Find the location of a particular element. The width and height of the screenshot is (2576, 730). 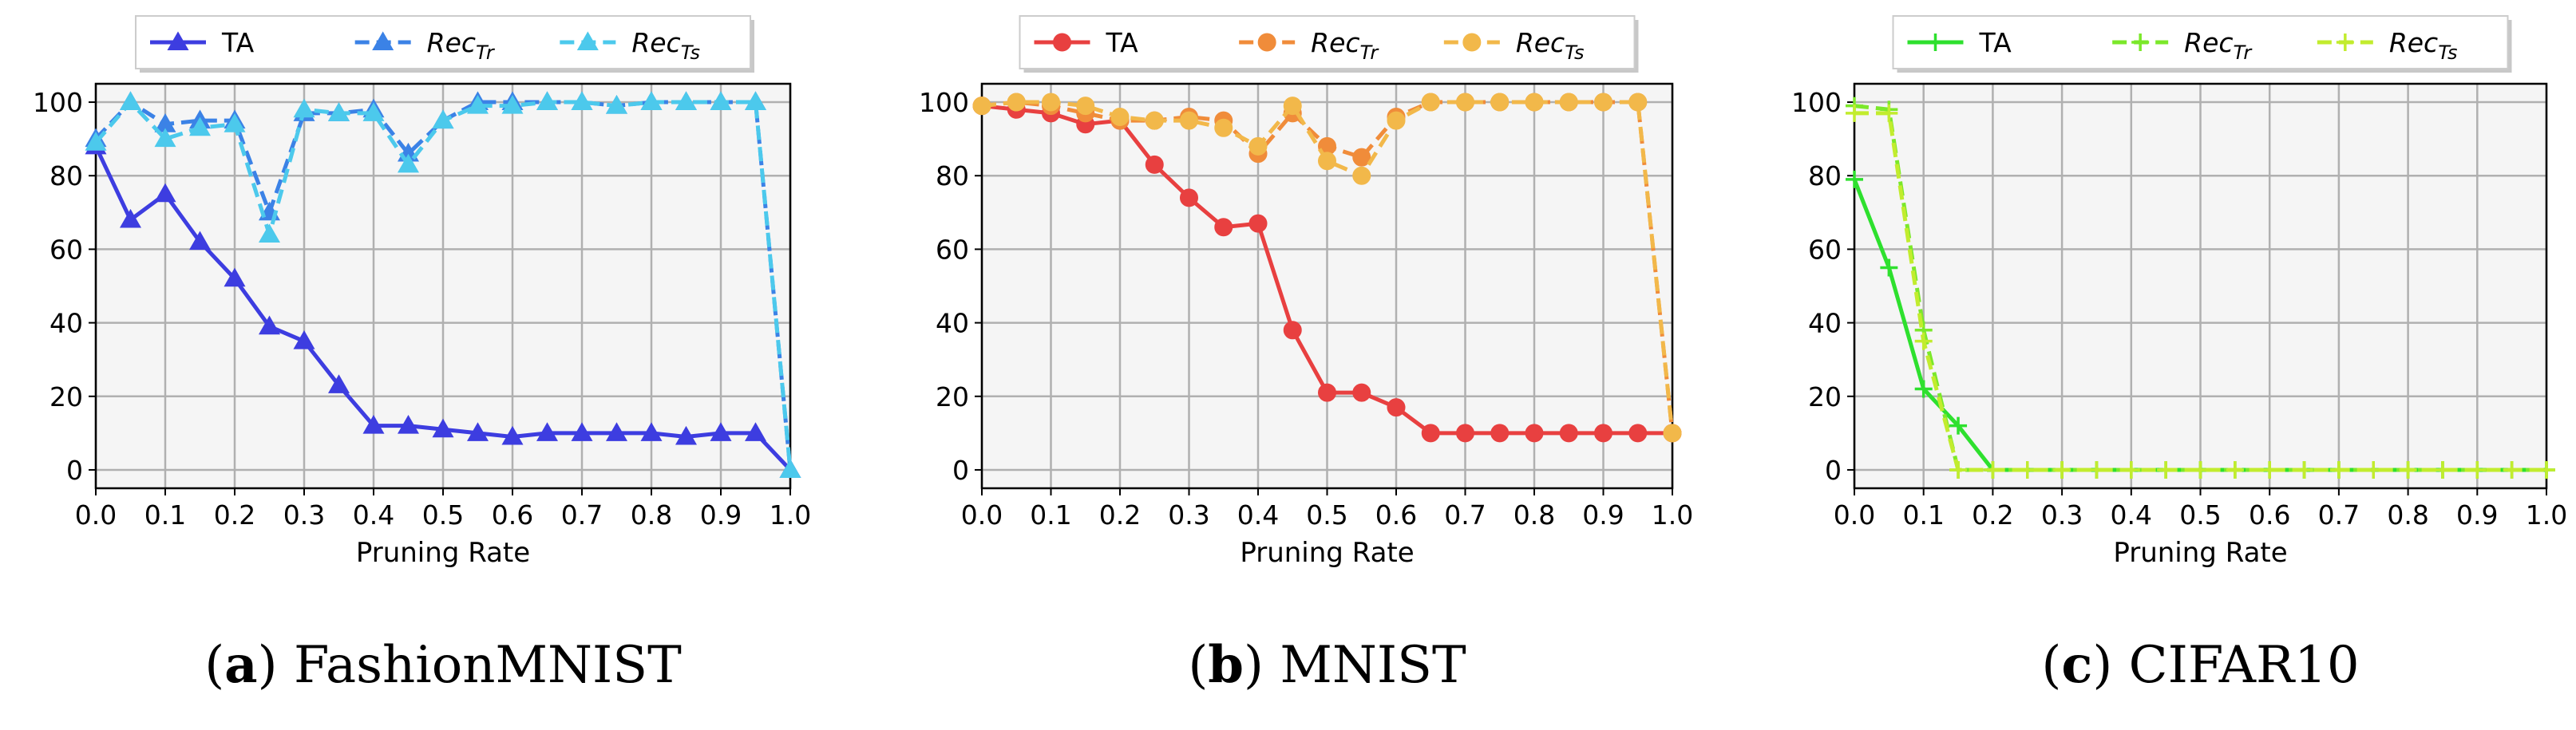

y-tick-label: 0 is located at coordinates (1834, 470).